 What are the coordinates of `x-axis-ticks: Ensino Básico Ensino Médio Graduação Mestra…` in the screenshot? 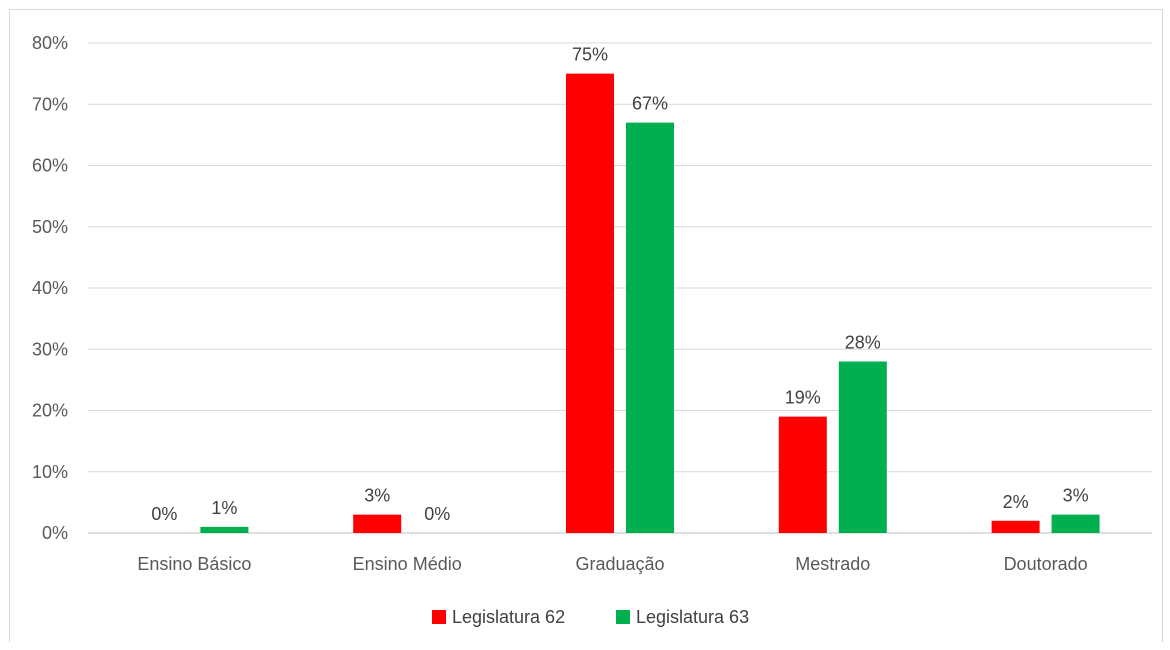 It's located at (612, 564).